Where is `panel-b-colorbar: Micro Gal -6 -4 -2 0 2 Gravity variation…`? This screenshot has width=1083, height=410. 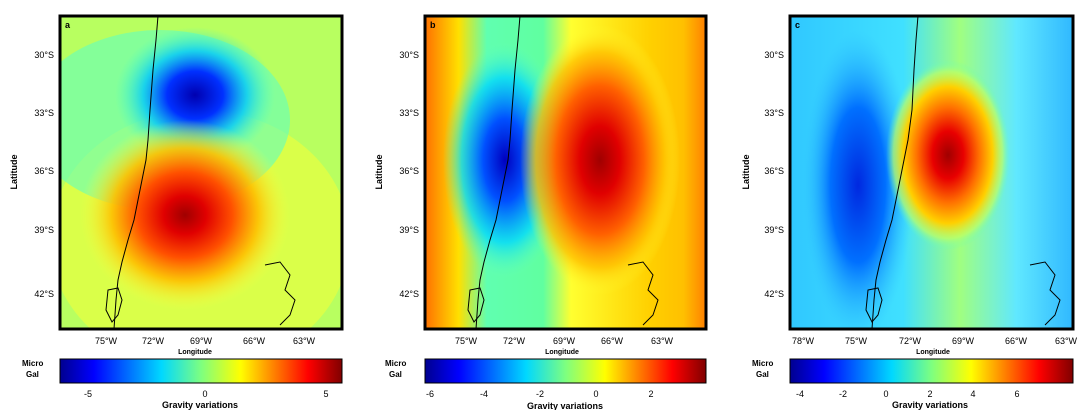
panel-b-colorbar: Micro Gal -6 -4 -2 0 2 Gravity variation… is located at coordinates (546, 384).